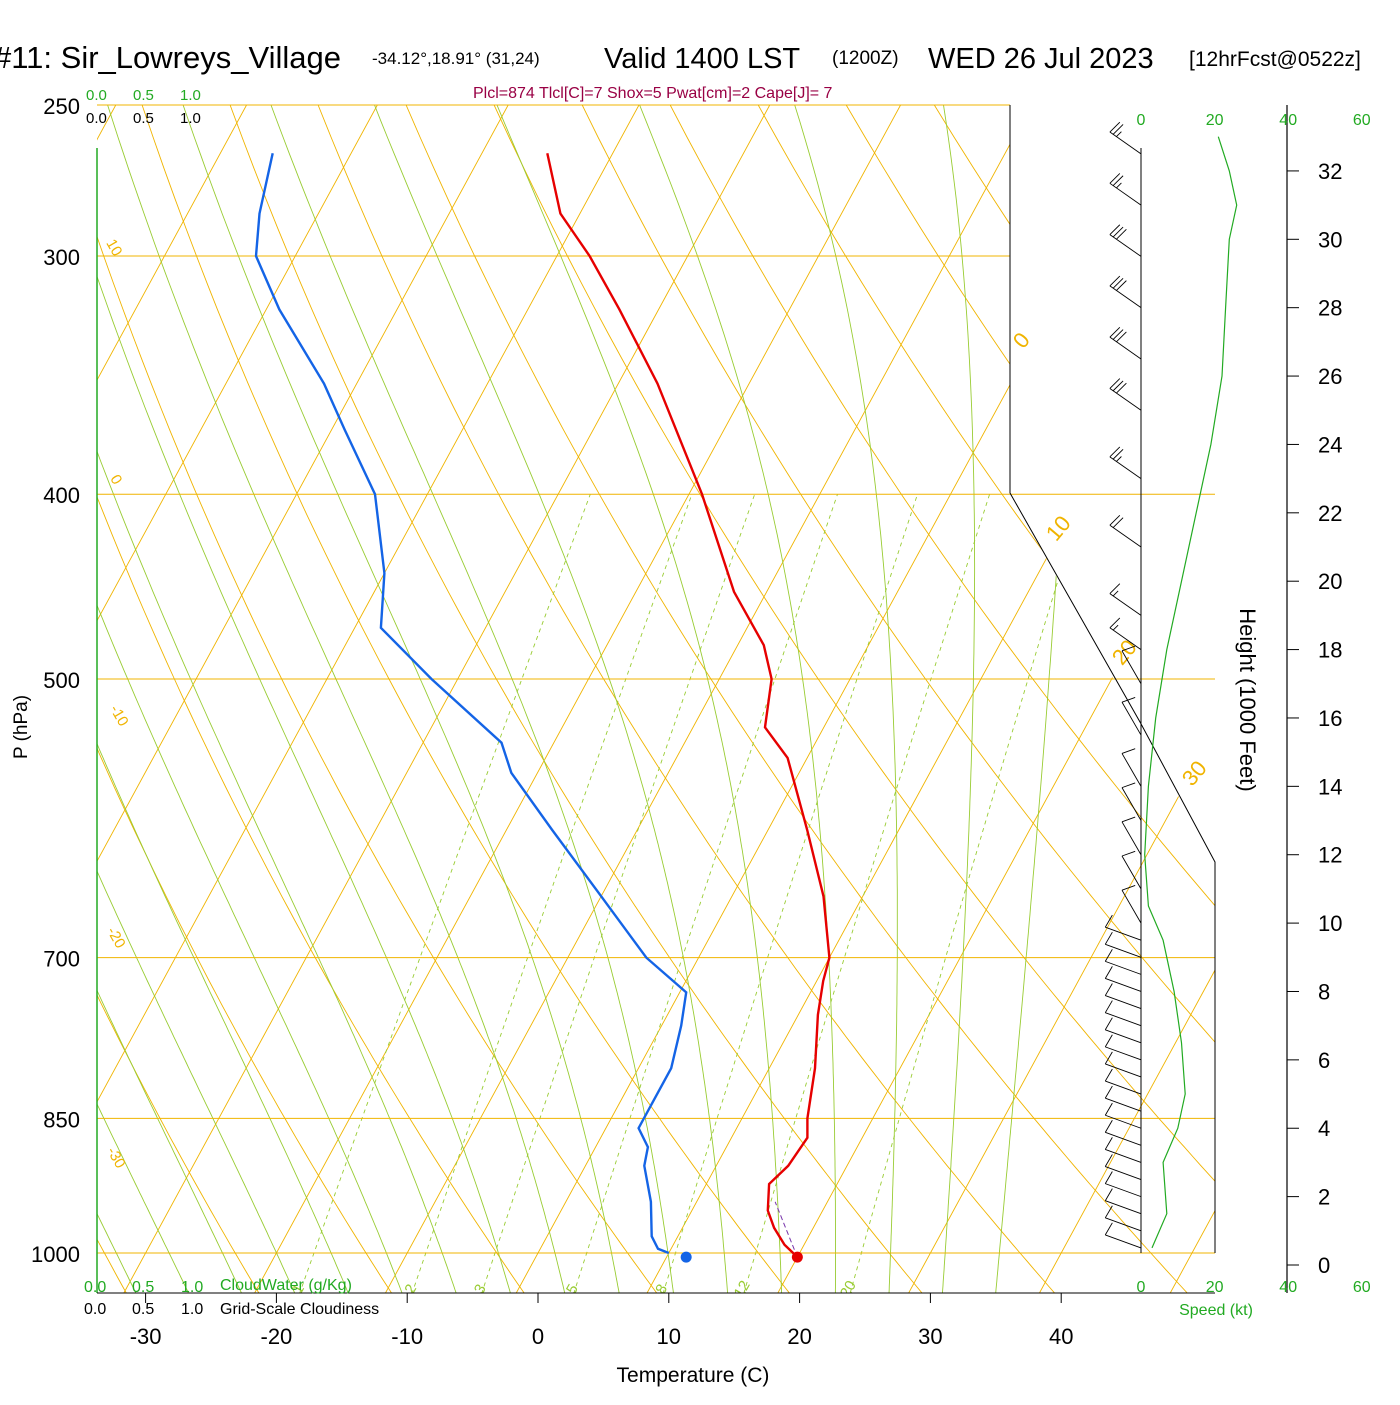 The width and height of the screenshot is (1400, 1405). What do you see at coordinates (961, 893) in the screenshot?
I see `mixing-ratio-line` at bounding box center [961, 893].